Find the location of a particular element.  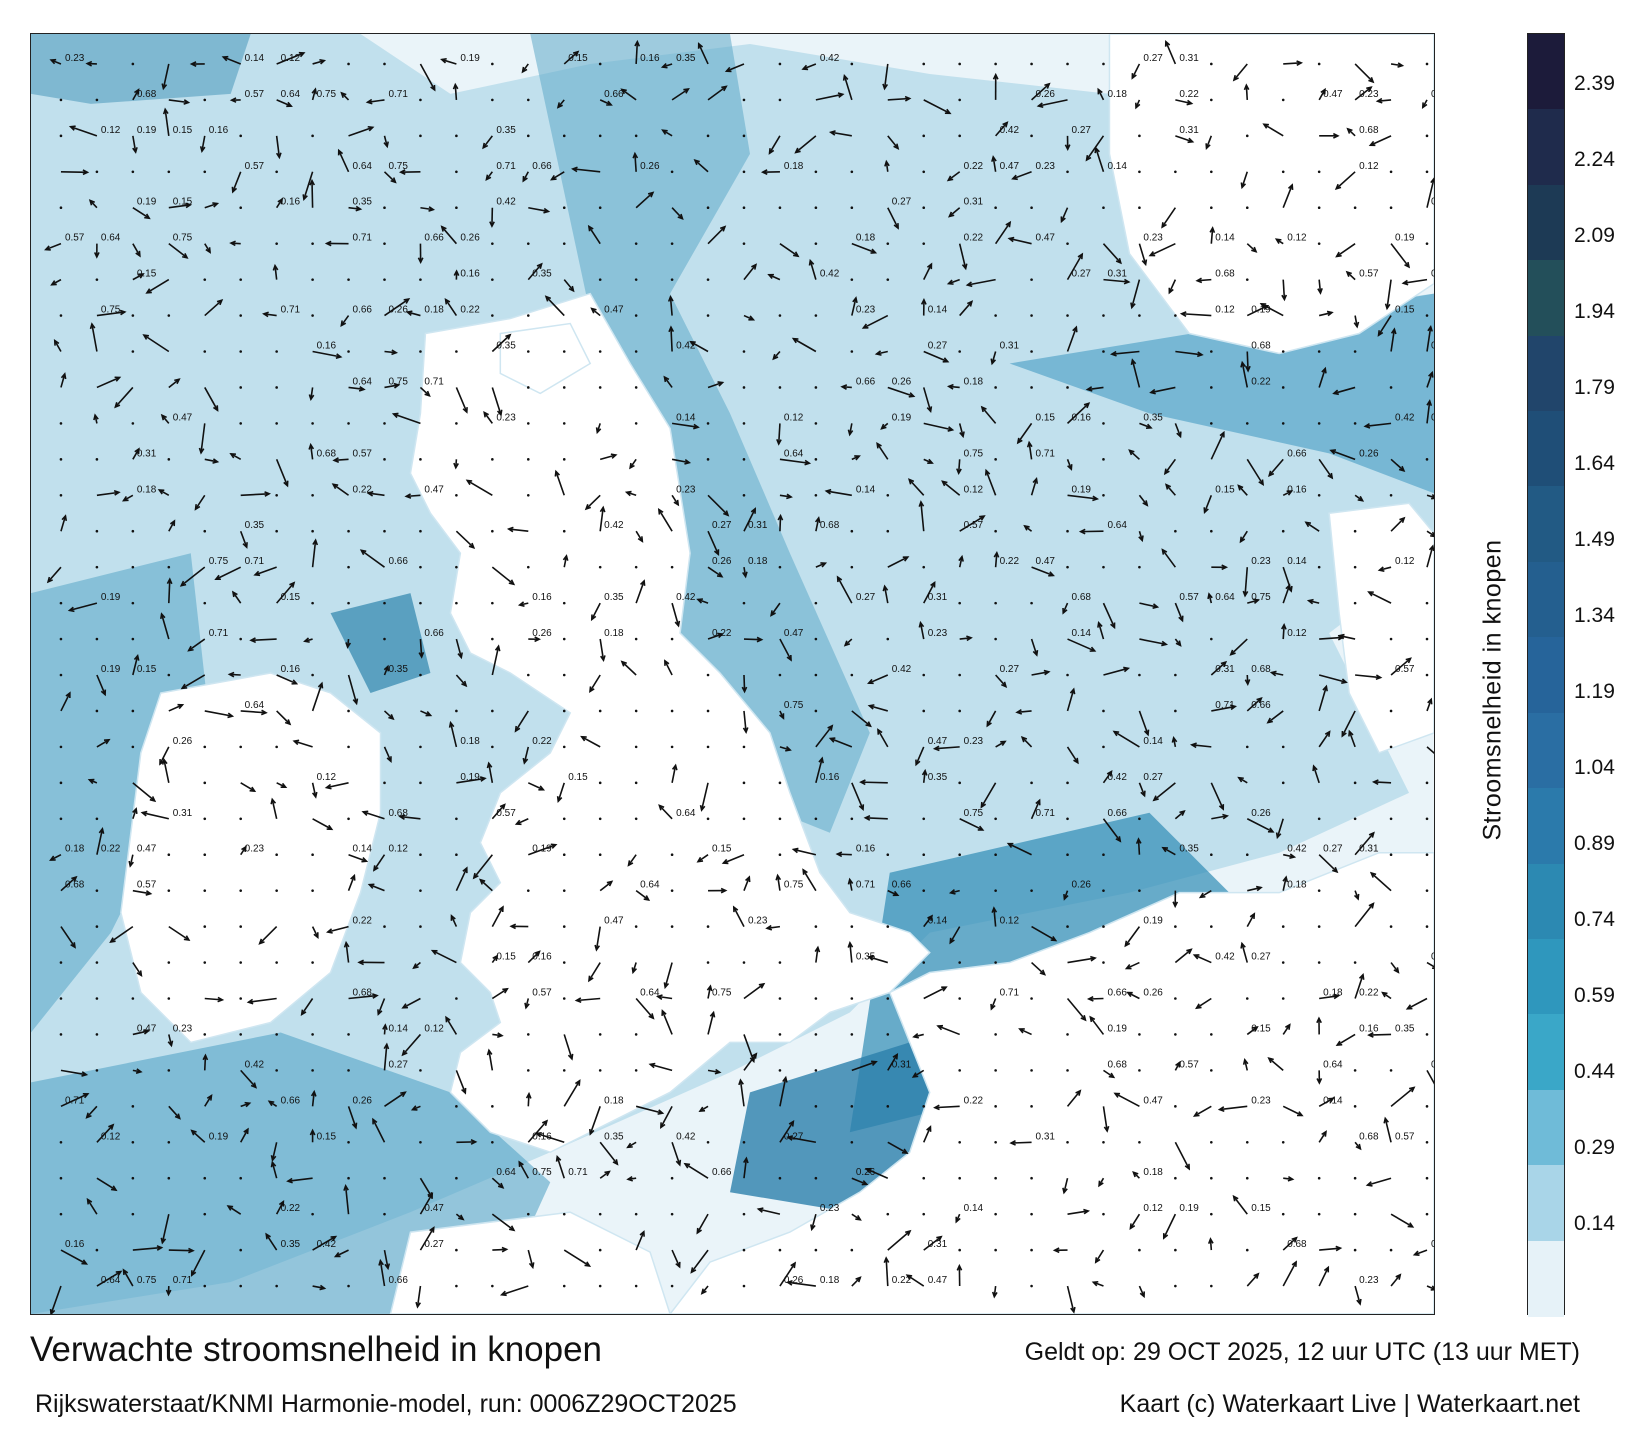

current-value-label: 0.15 is located at coordinates (578, 58).